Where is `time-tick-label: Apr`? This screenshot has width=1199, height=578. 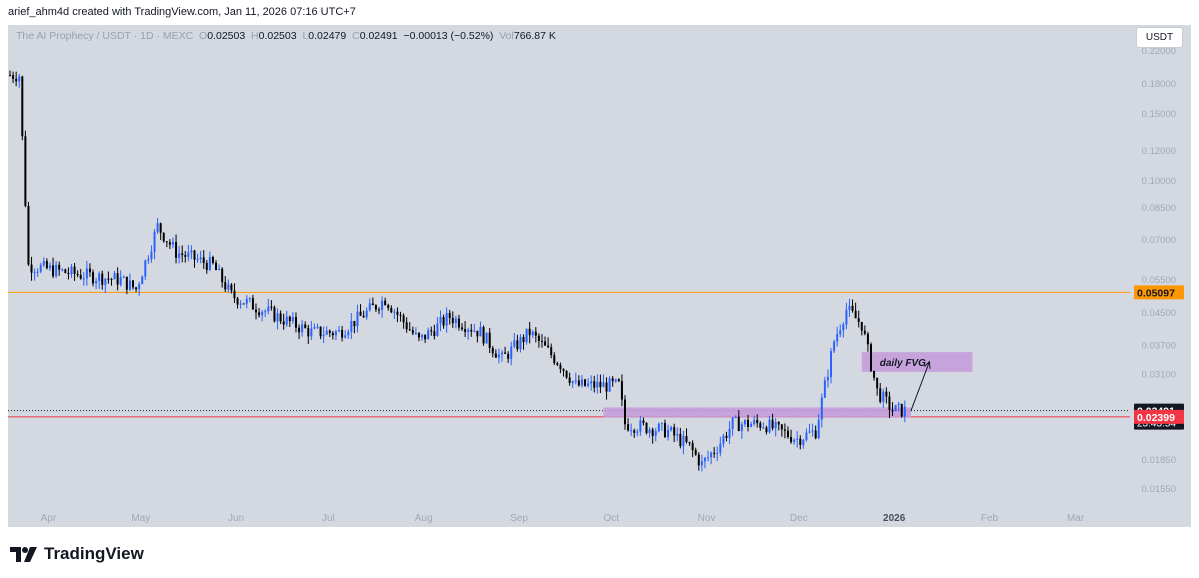 time-tick-label: Apr is located at coordinates (49, 518).